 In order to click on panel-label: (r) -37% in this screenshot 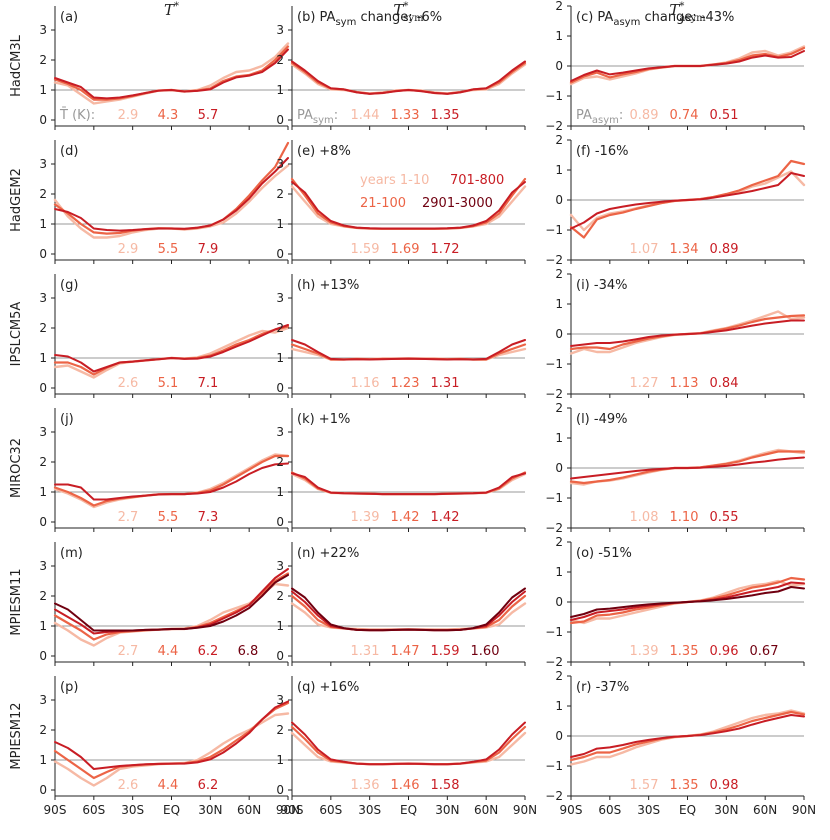, I will do `click(602, 687)`.